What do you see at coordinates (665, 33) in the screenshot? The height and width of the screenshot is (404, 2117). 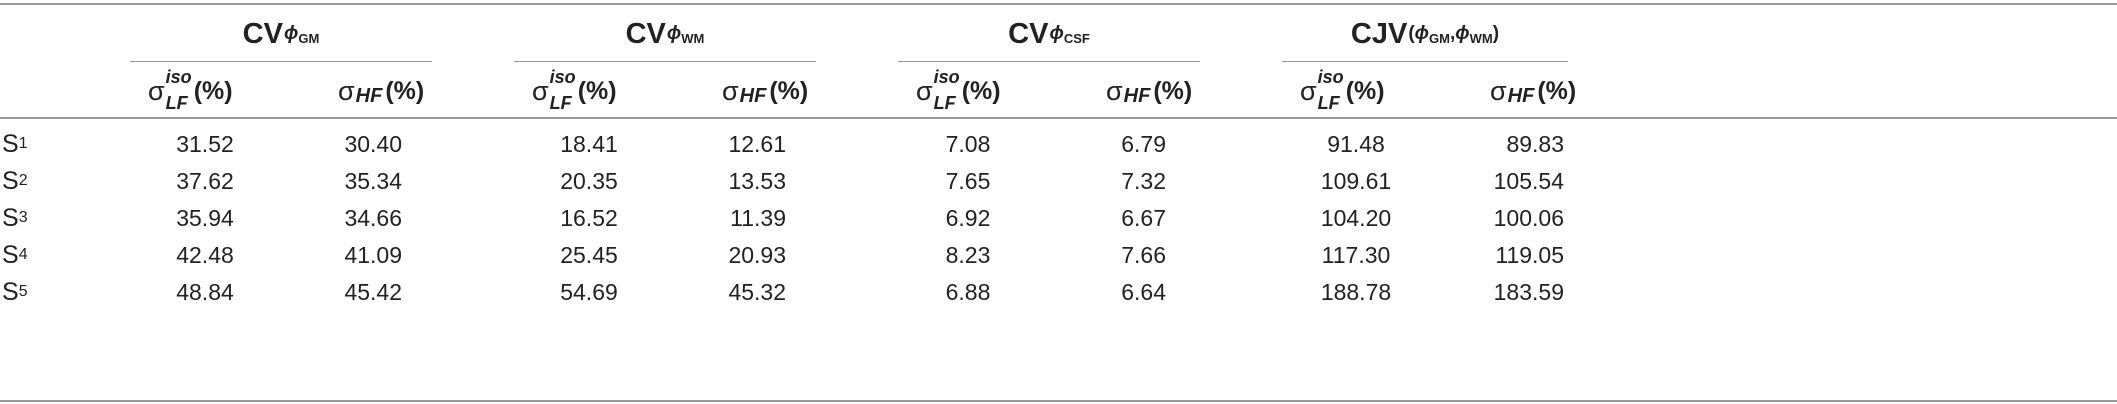 I see `group-header-cv-wm: CV ϕWM` at bounding box center [665, 33].